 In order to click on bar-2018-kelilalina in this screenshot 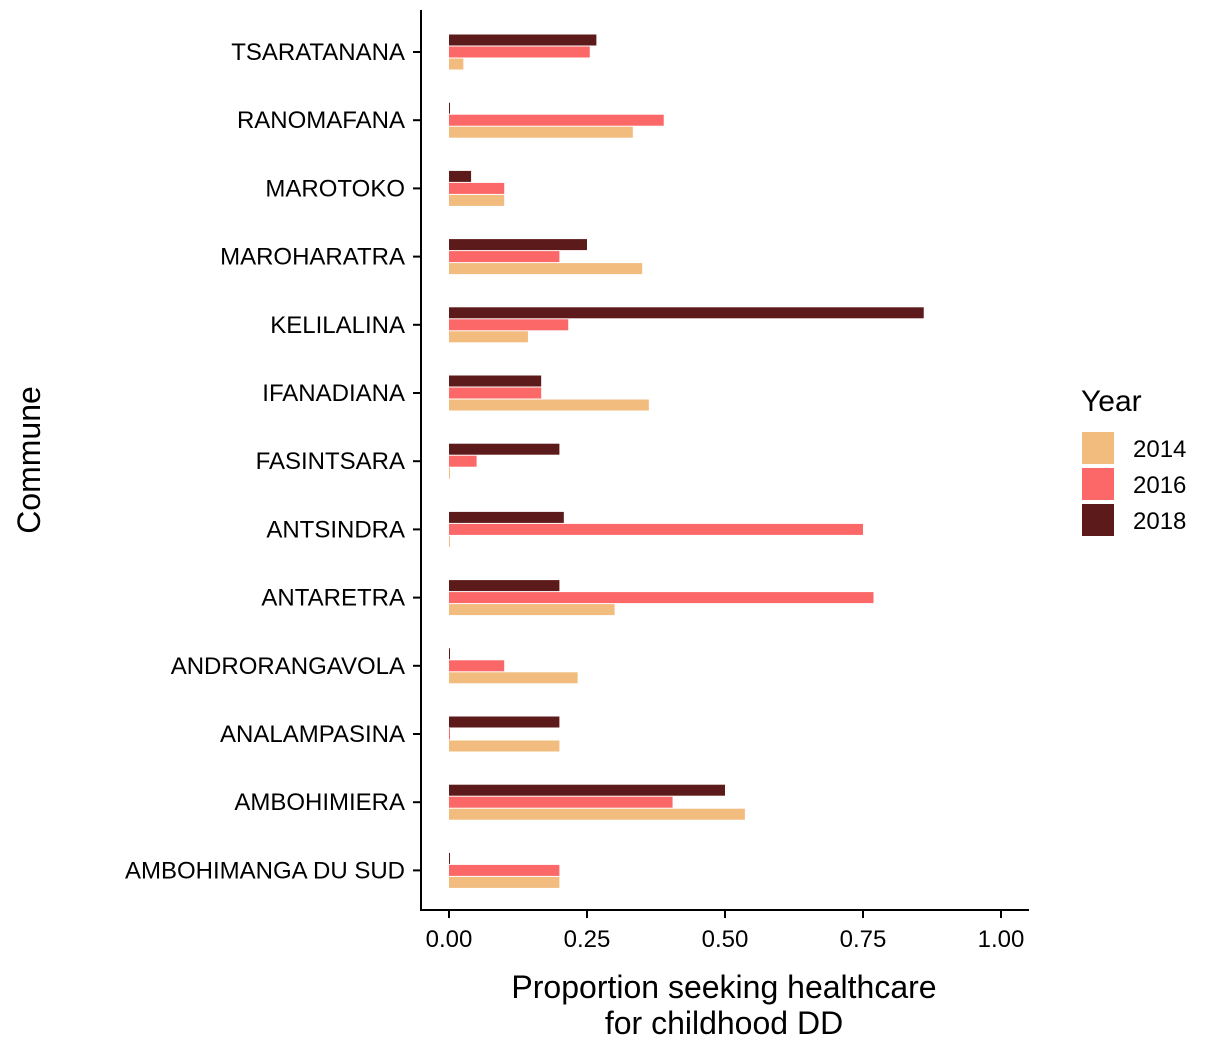, I will do `click(686, 313)`.